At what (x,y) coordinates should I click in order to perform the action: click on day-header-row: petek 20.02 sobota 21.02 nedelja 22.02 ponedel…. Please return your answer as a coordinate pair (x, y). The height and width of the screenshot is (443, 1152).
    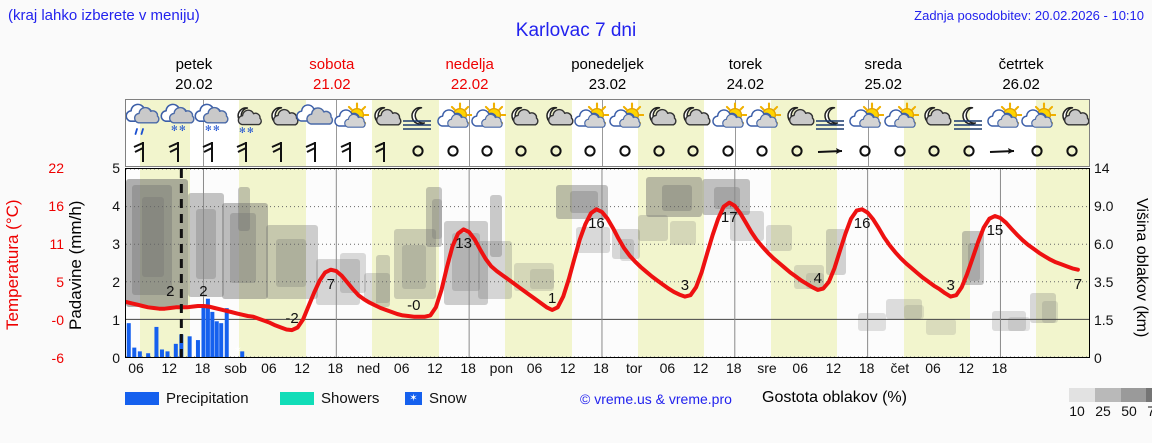
    Looking at the image, I should click on (607, 77).